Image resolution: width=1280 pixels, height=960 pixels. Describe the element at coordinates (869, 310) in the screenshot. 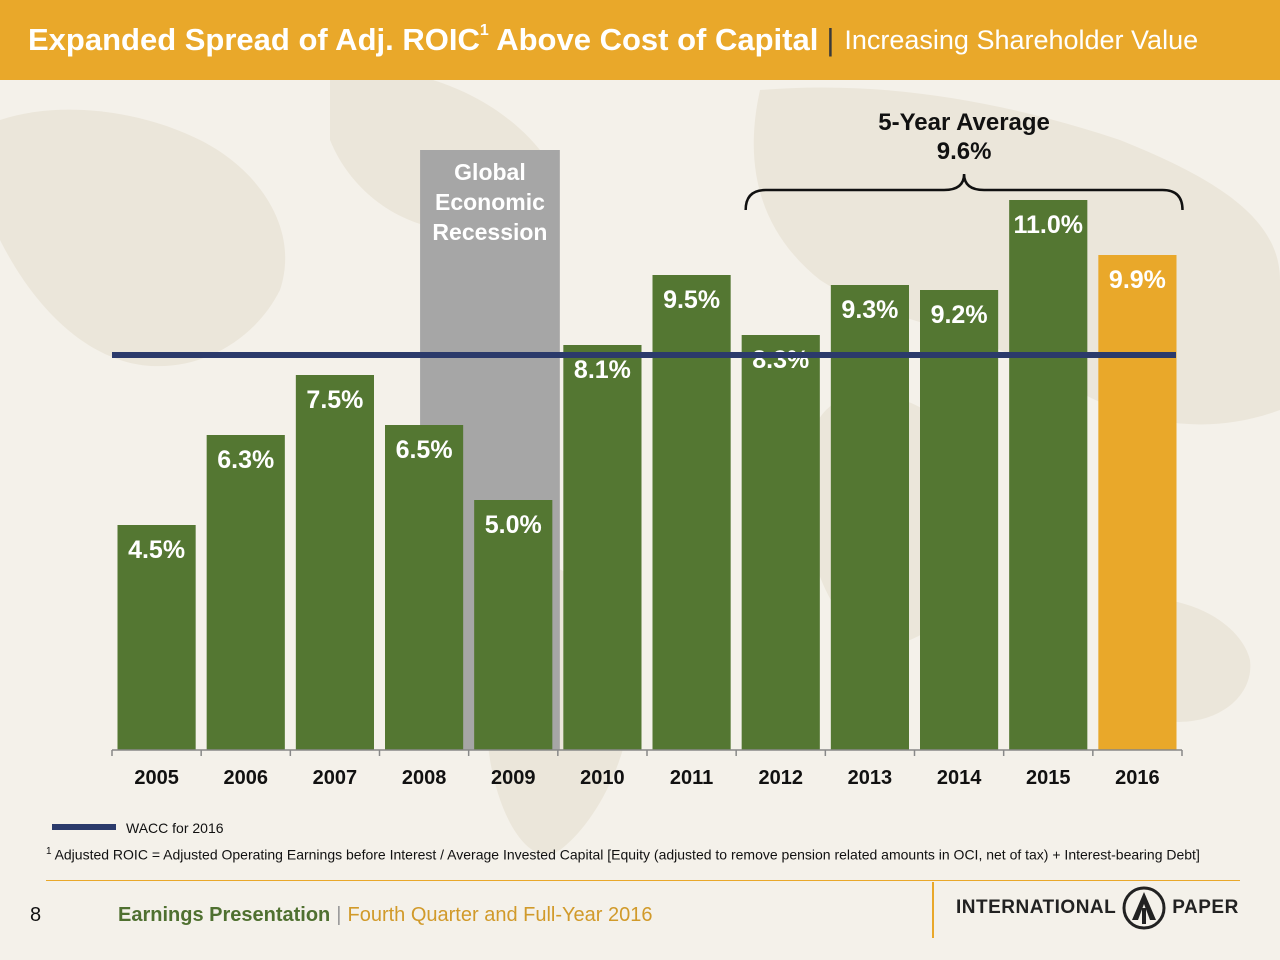

I see `data-label-2013: 9.3%` at that location.